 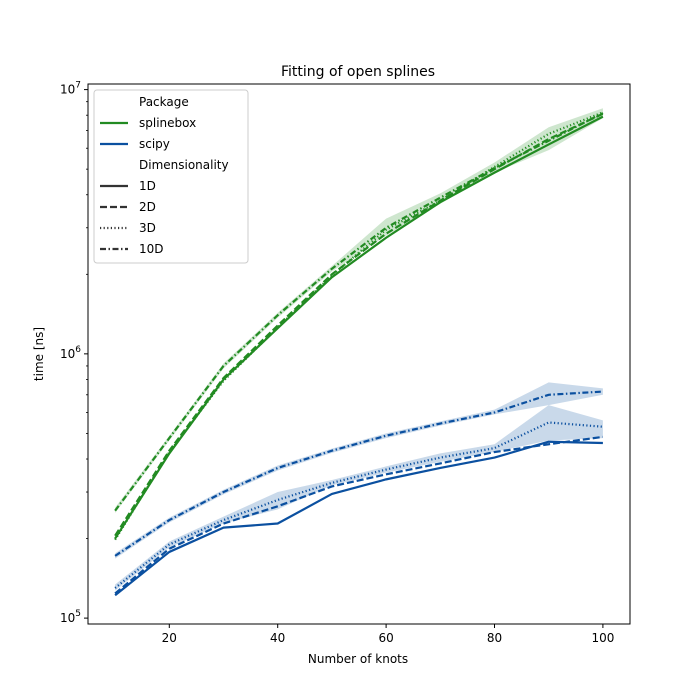 I want to click on legend-dim-1D-label: 1D, so click(x=147, y=186).